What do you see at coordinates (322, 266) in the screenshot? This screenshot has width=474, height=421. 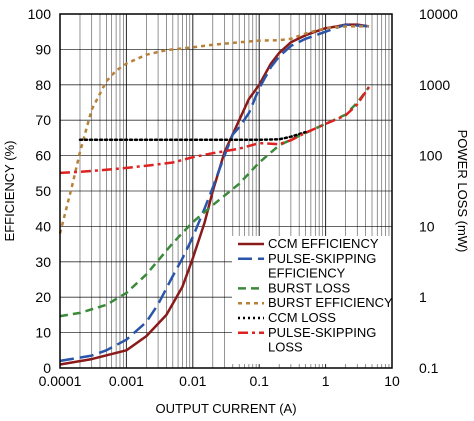 I see `legend-label: PULSE-SKIPPING EFFICIENCY` at bounding box center [322, 266].